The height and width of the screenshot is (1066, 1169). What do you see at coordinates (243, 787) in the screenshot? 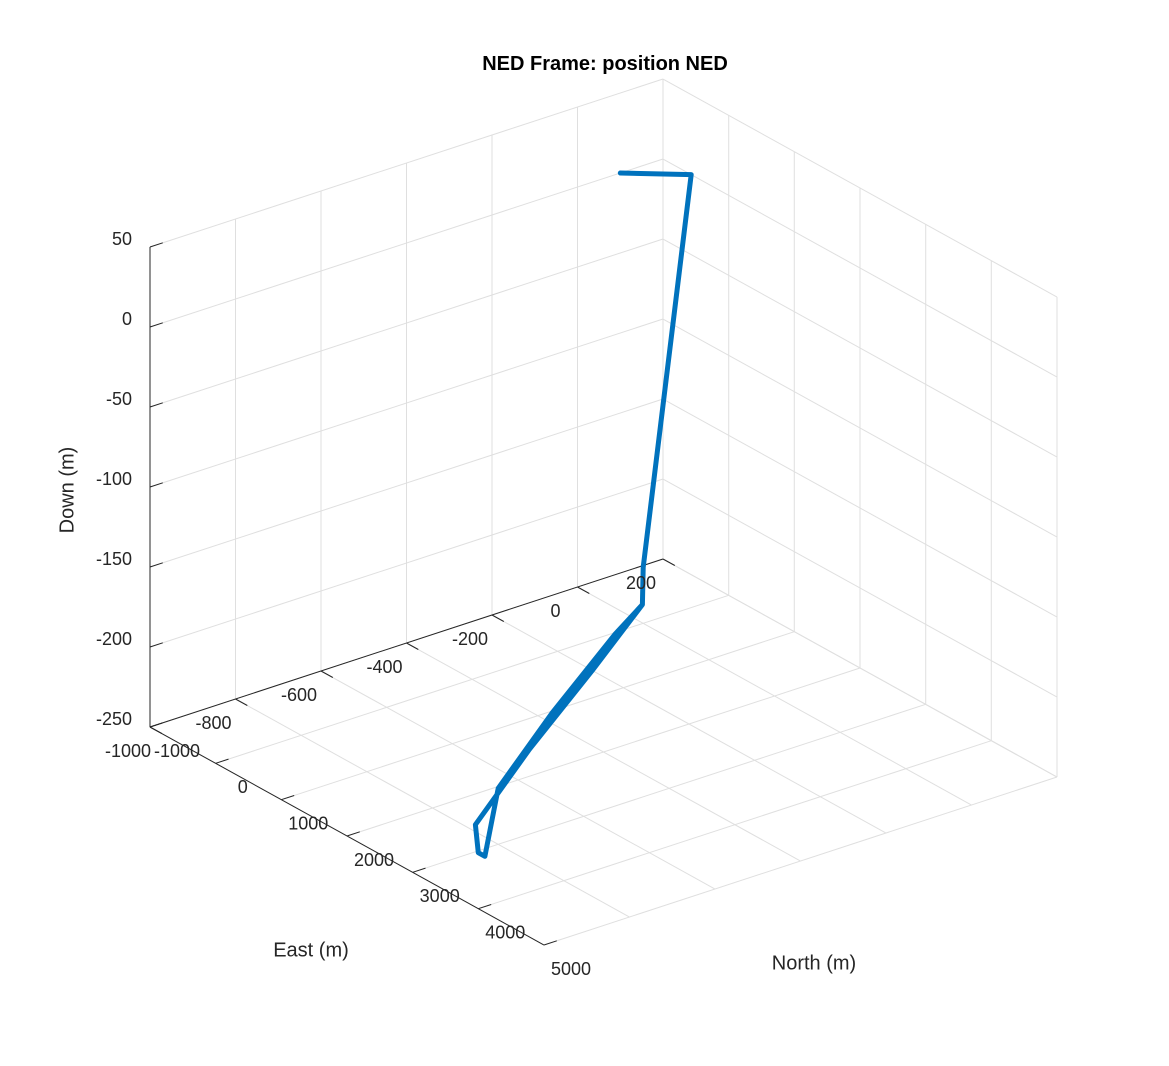
I see `north-tick-label: 0` at bounding box center [243, 787].